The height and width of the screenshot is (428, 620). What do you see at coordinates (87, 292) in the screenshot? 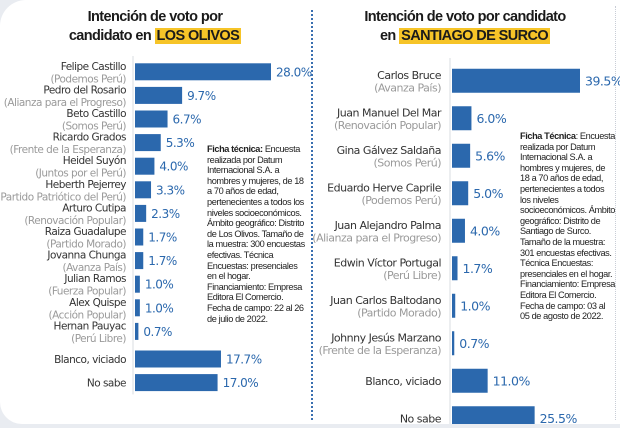
I see `category-party: (Fuerza Popular)` at bounding box center [87, 292].